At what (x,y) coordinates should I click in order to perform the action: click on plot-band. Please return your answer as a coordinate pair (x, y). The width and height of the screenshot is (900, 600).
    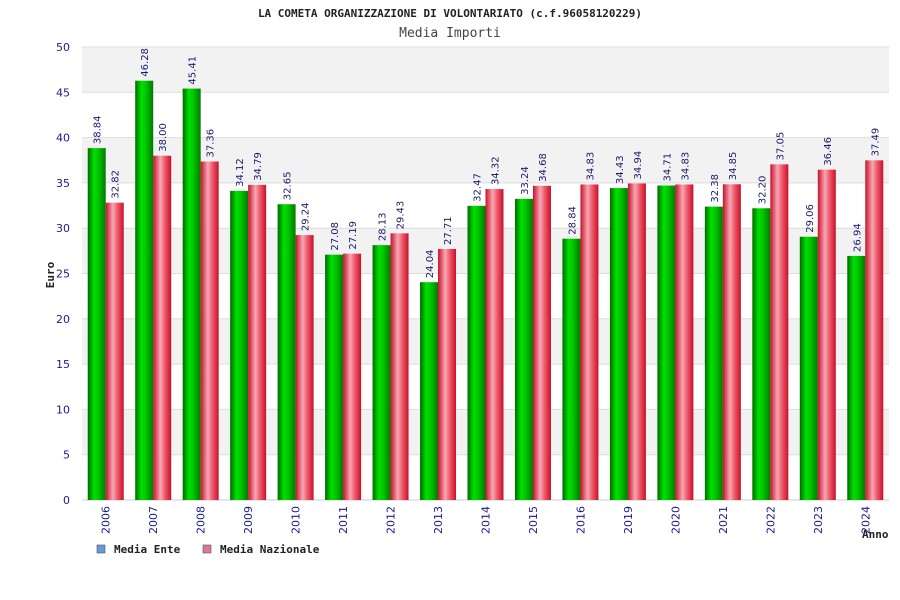
    Looking at the image, I should click on (485, 70).